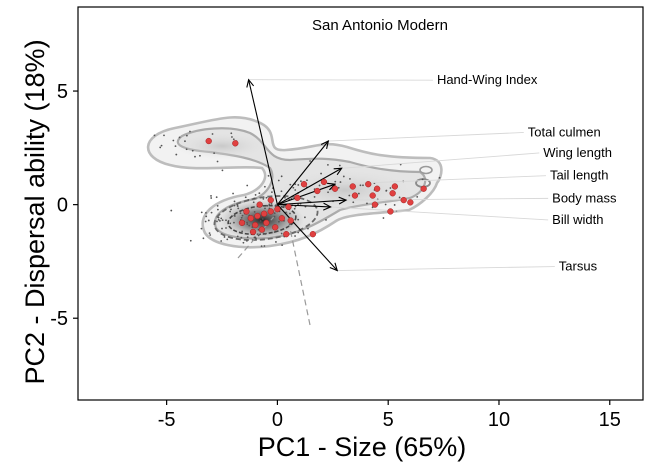 Image resolution: width=664 pixels, height=470 pixels. What do you see at coordinates (362, 447) in the screenshot?
I see `x-axis-title: PC1 - Size (65%)` at bounding box center [362, 447].